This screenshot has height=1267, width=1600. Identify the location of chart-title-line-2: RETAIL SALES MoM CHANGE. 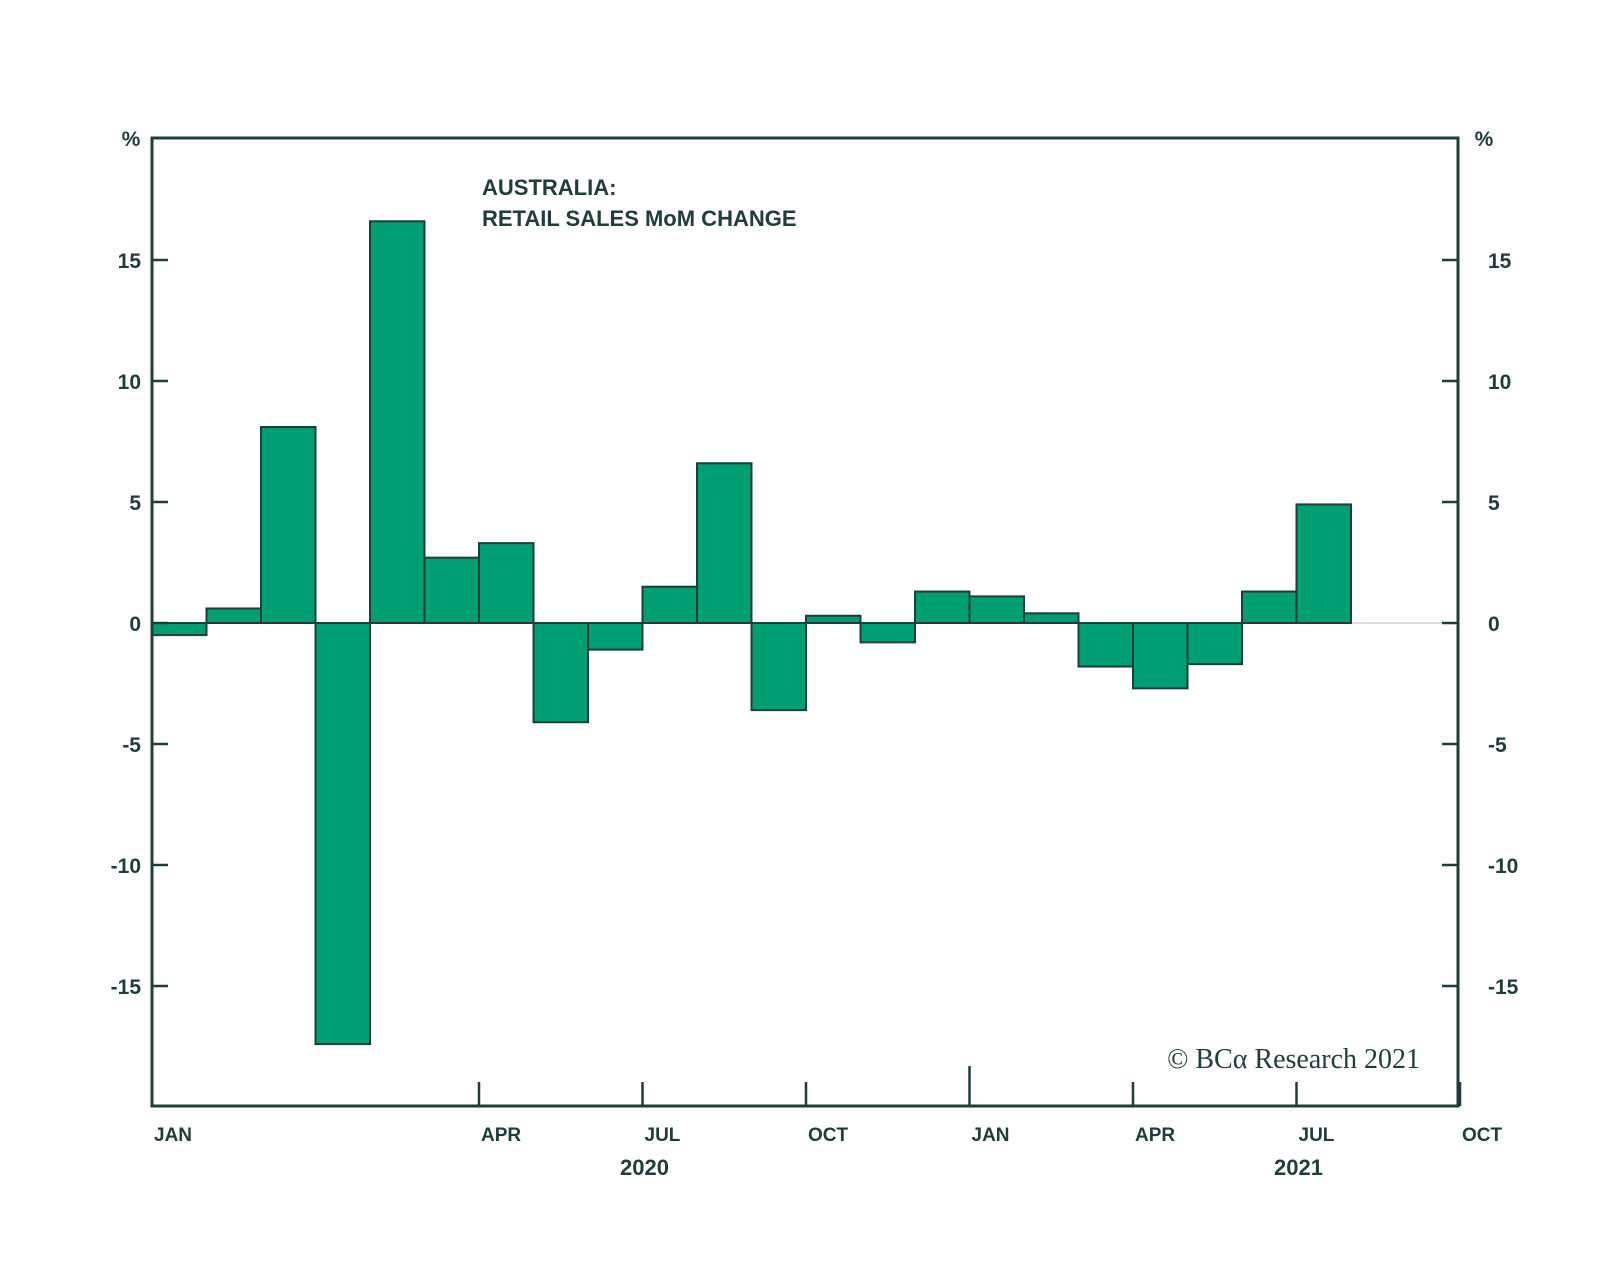
(639, 218).